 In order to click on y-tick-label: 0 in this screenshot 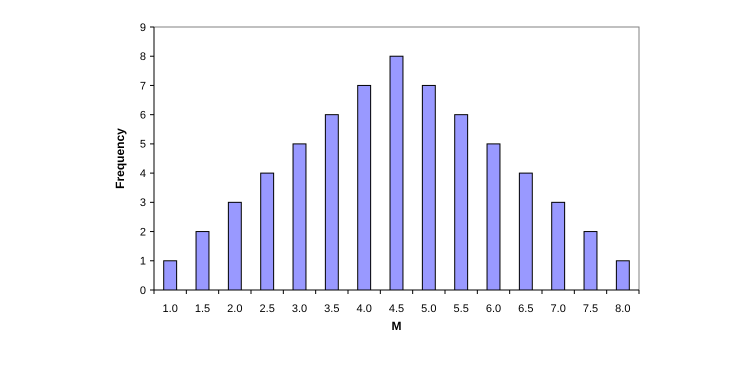, I will do `click(143, 290)`.